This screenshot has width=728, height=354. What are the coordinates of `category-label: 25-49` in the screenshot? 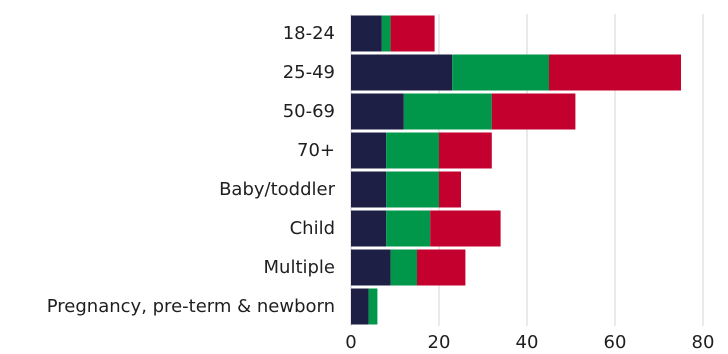 It's located at (309, 72).